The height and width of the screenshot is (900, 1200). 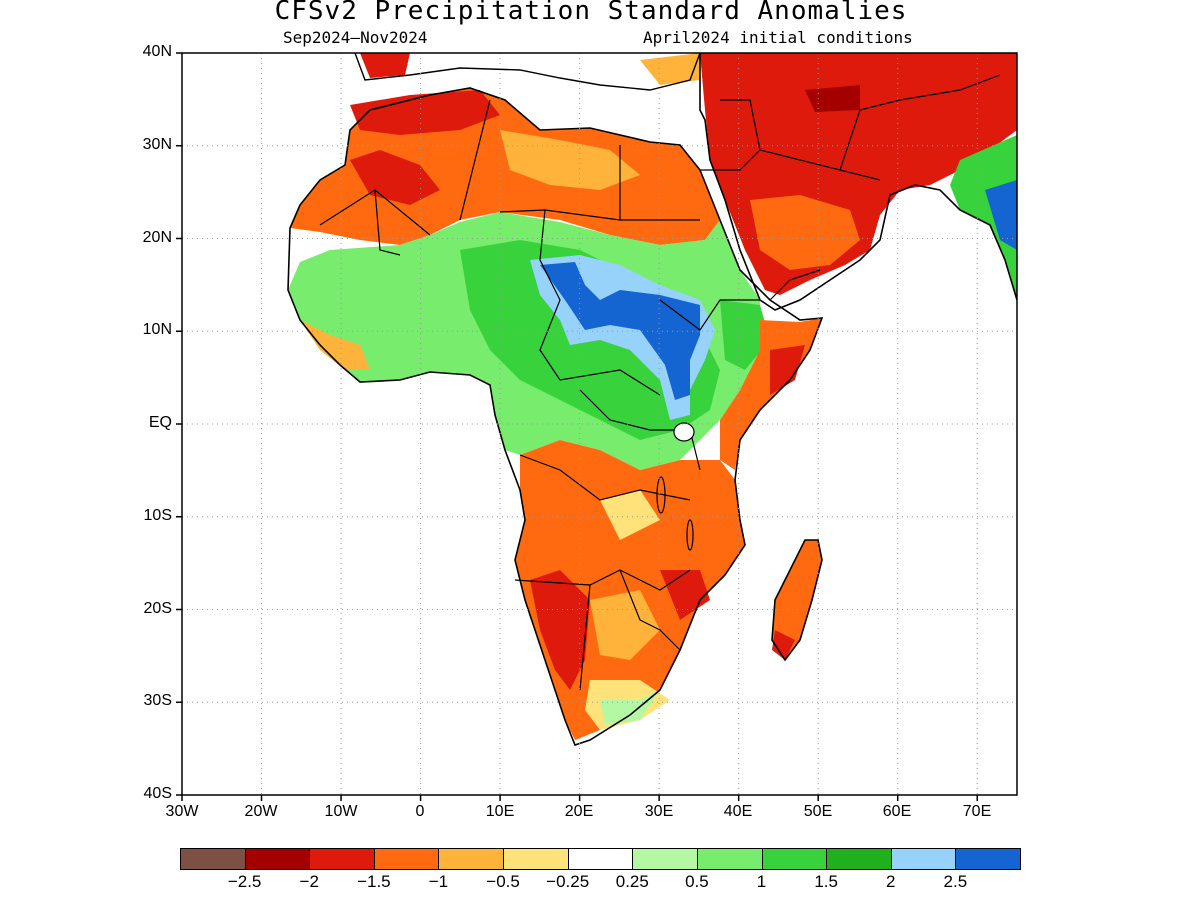 What do you see at coordinates (335, 345) in the screenshot?
I see `gulf-guinea-dry-patch` at bounding box center [335, 345].